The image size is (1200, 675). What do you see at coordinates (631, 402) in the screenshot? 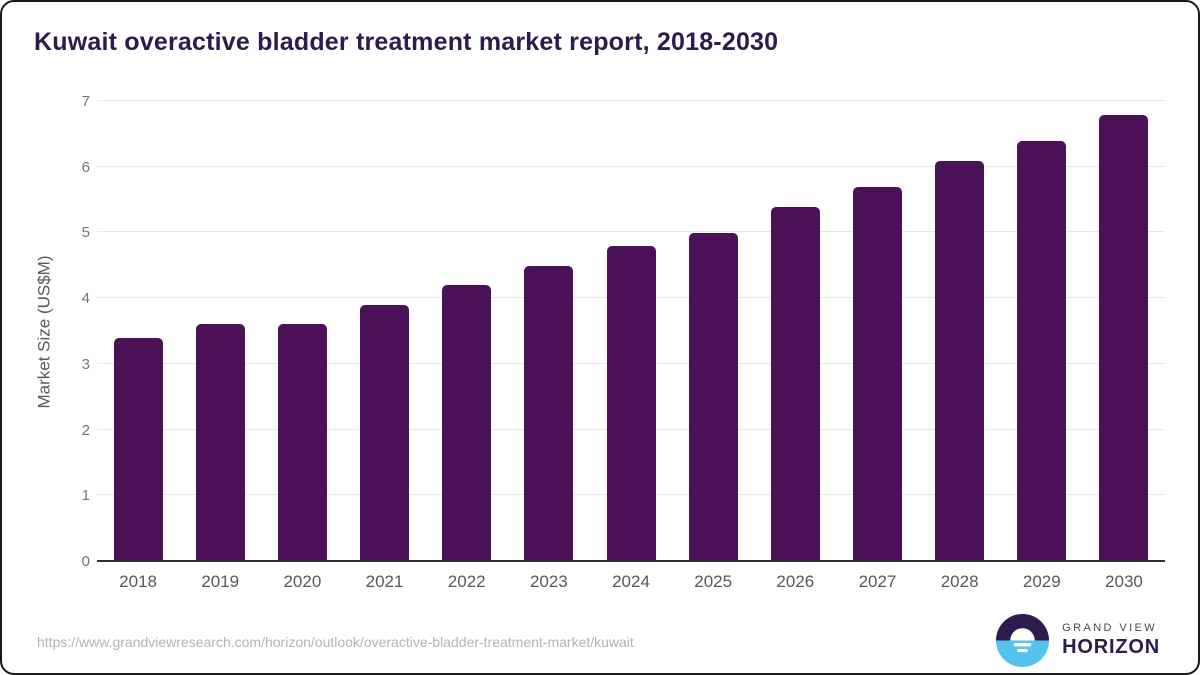
I see `bar-2024` at bounding box center [631, 402].